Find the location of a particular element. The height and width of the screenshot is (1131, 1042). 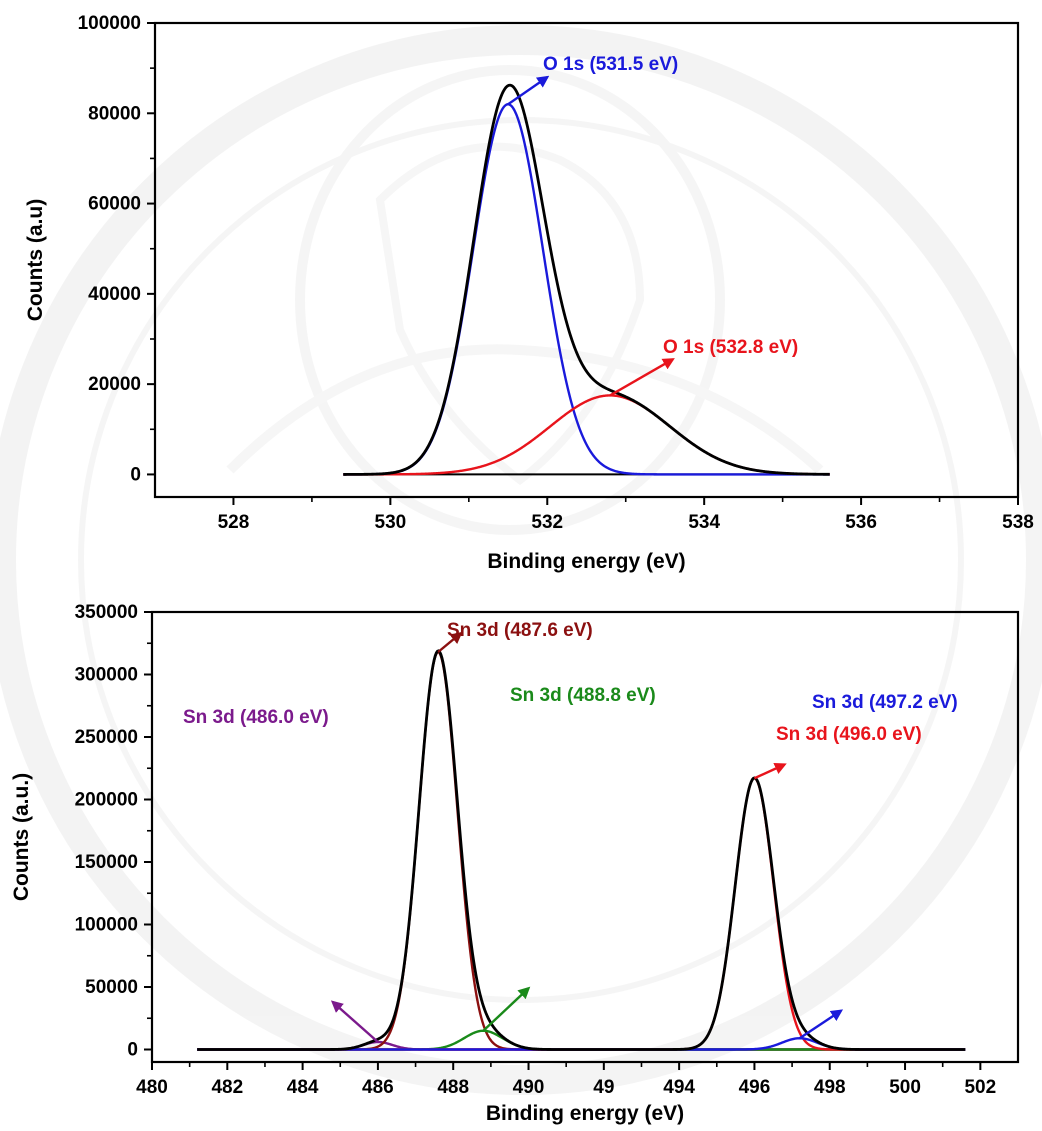

y-tick-label: 200000 is located at coordinates (106, 800).